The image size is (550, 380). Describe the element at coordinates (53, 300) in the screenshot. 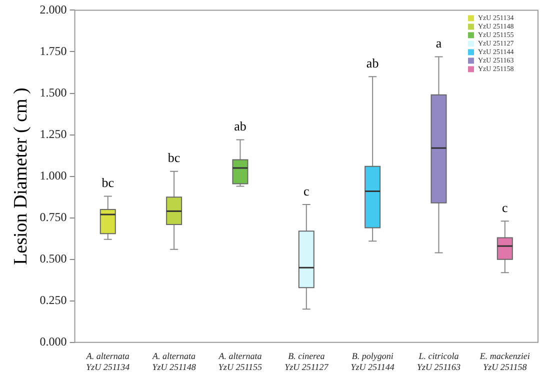

I see `y-tick-label: 0.250` at that location.